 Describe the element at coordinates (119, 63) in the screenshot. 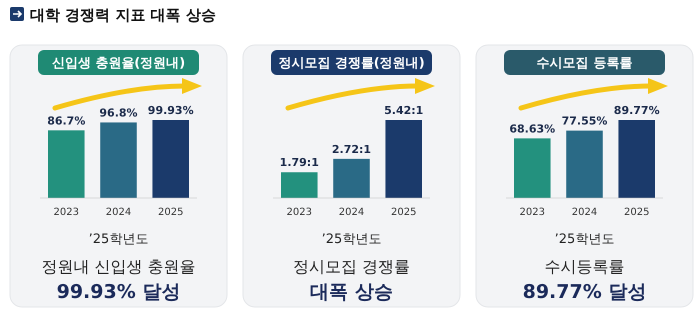

I see `chart-title: 신입생 충원율(정원내)` at that location.